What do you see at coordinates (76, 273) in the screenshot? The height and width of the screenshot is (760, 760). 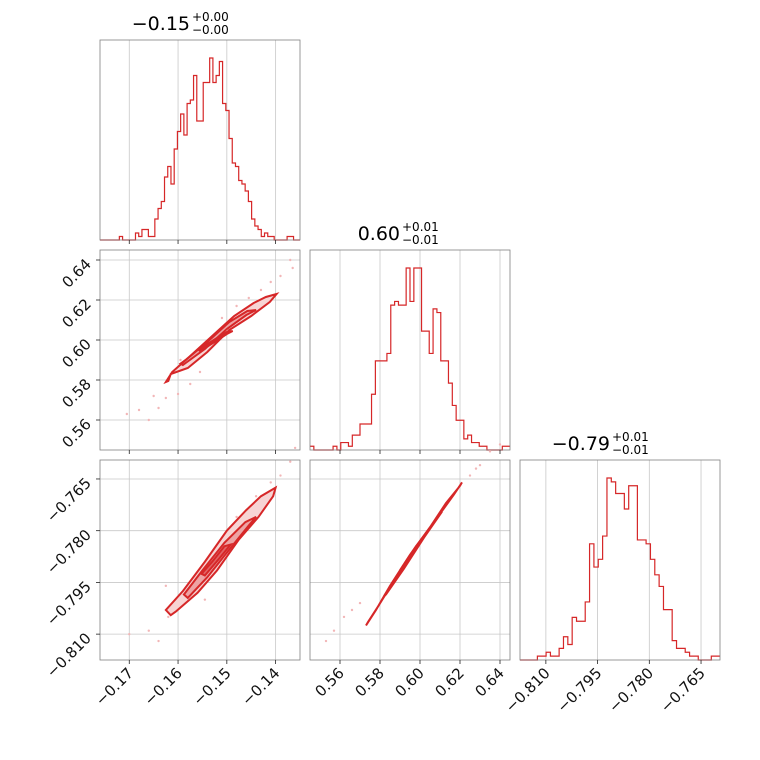 I see `y-tick-label: 0.64` at bounding box center [76, 273].